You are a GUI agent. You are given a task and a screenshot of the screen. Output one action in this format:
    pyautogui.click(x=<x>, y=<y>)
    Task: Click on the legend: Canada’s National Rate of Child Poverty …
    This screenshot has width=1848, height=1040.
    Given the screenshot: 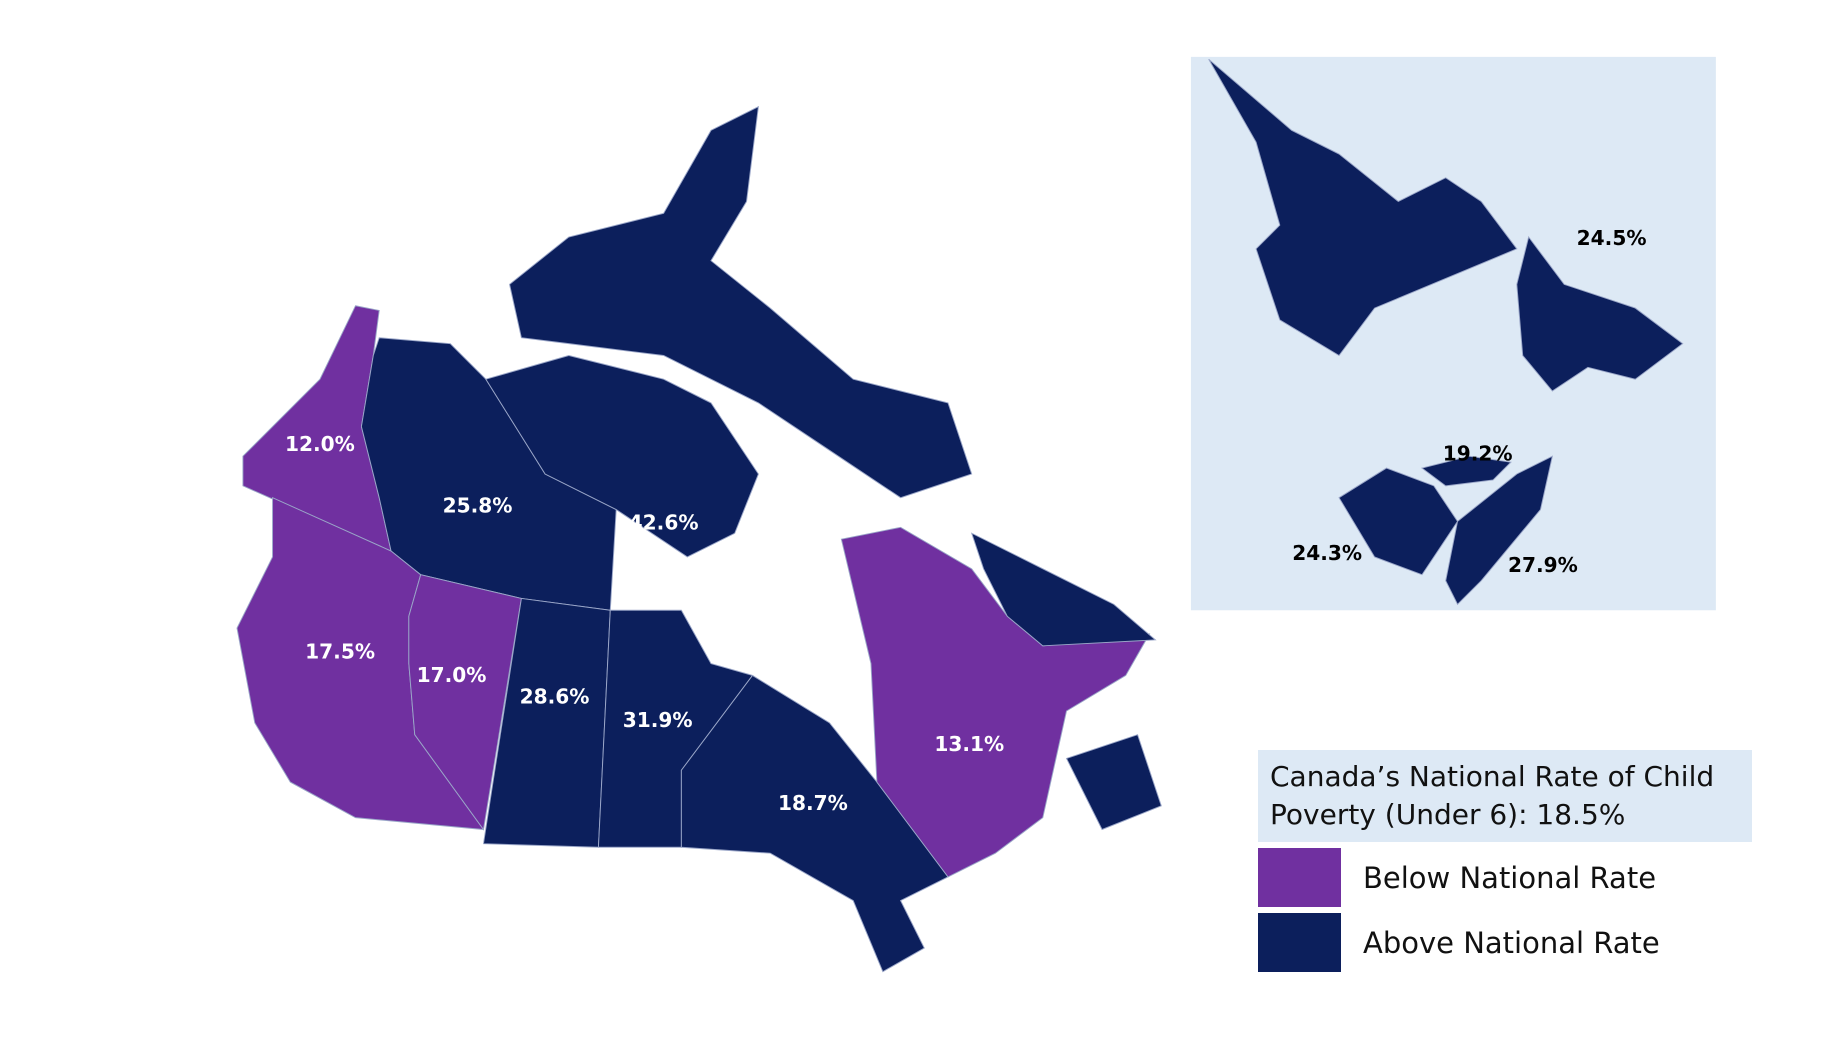 What is the action you would take?
    pyautogui.click(x=1505, y=861)
    